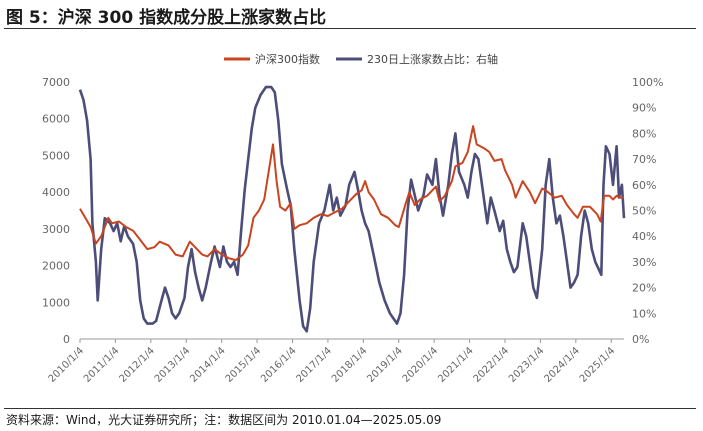 This screenshot has width=703, height=431. I want to click on x-tick-label: 2020/1/4, so click(421, 365).